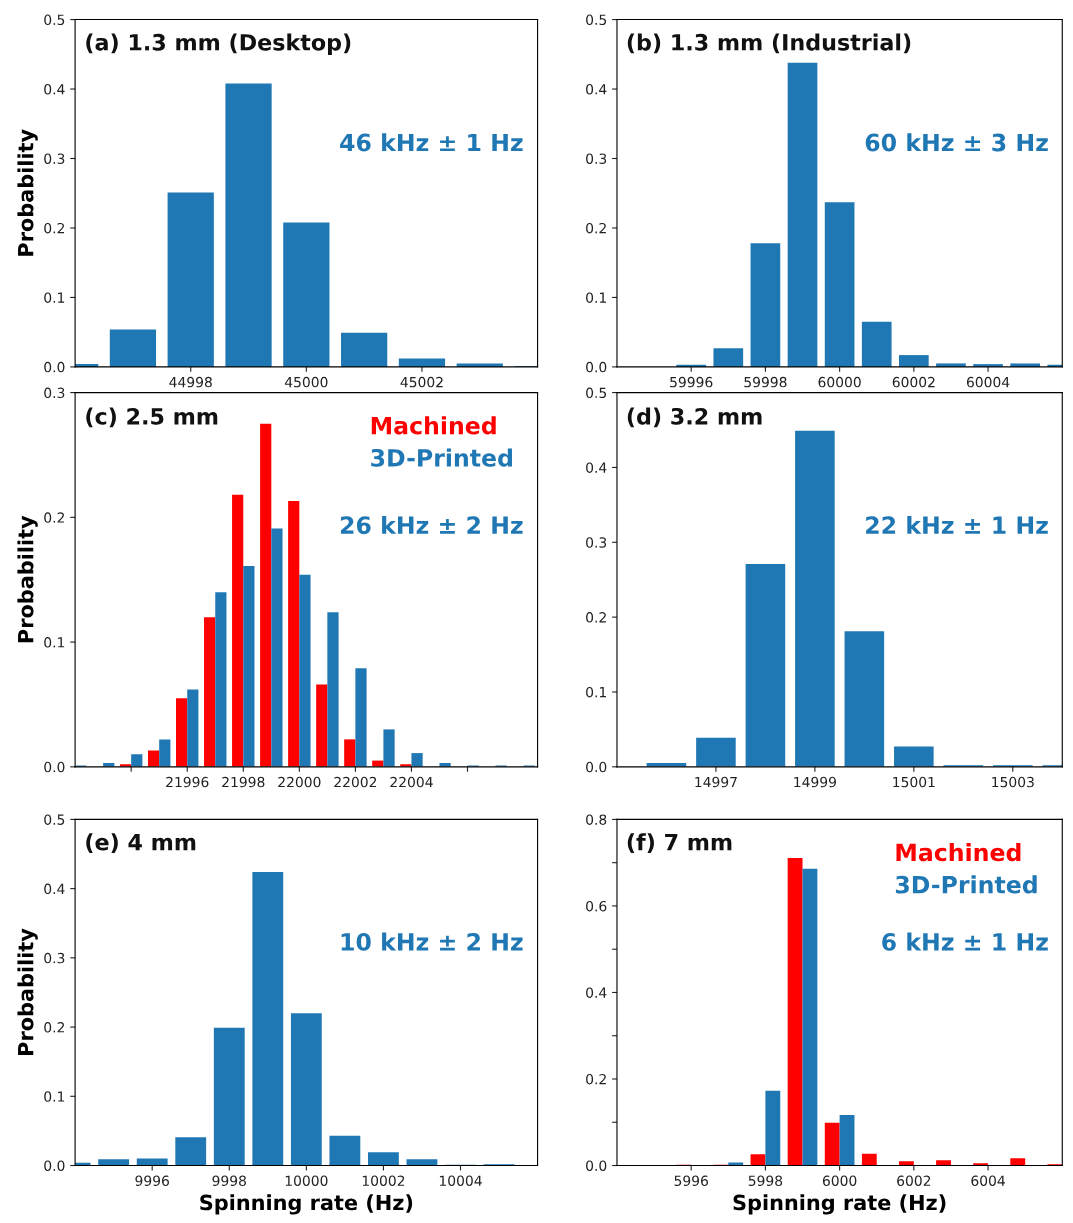  Describe the element at coordinates (988, 382) in the screenshot. I see `x-tick-label: 60004` at that location.